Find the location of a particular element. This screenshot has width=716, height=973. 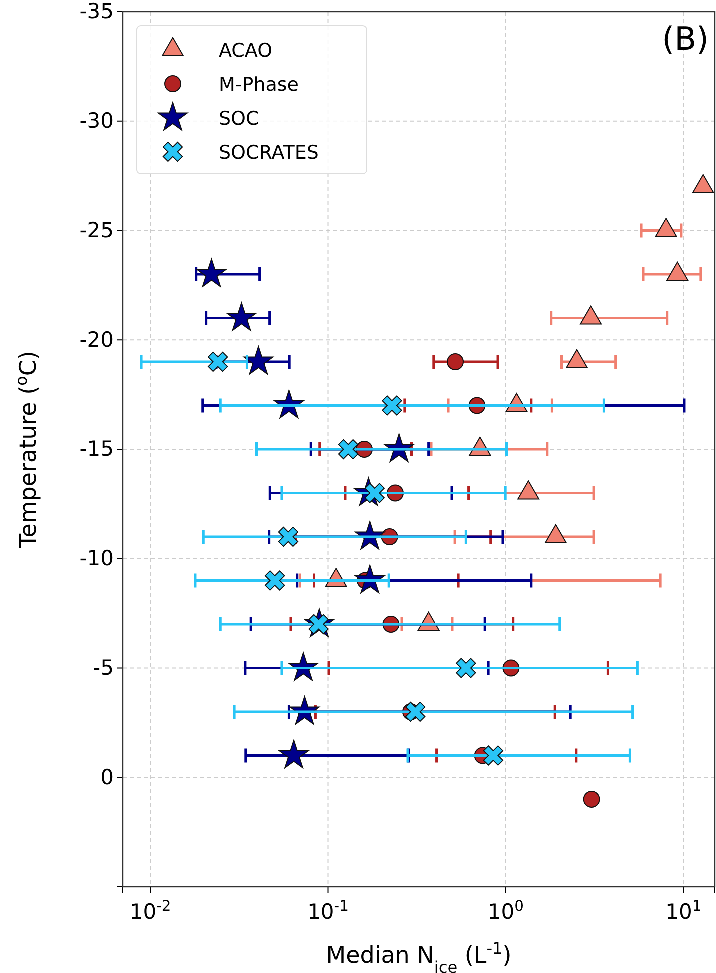

y-tick-label: -15 is located at coordinates (97, 449).